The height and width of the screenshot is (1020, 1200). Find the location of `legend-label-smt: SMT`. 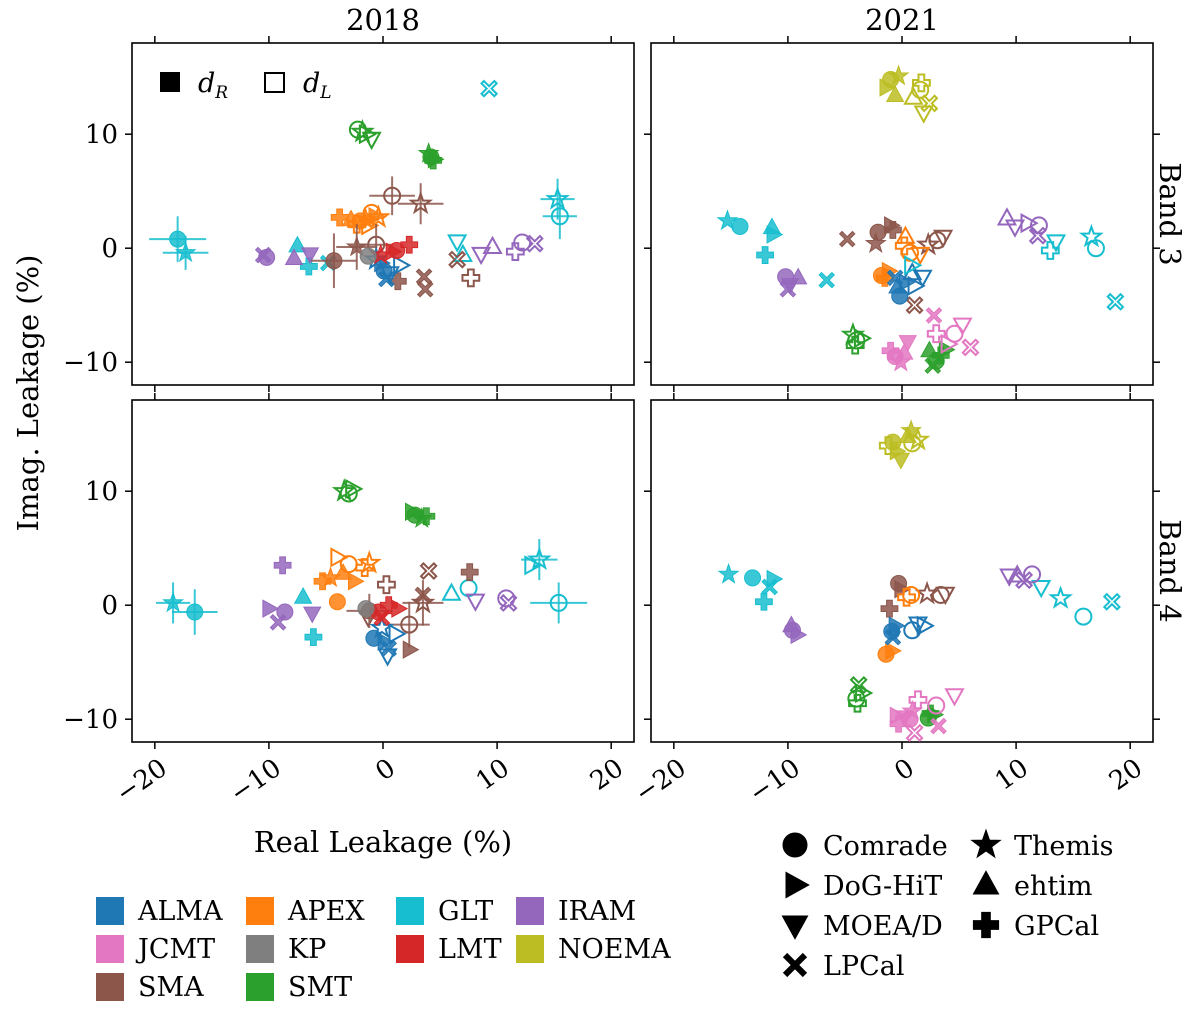

legend-label-smt: SMT is located at coordinates (320, 987).